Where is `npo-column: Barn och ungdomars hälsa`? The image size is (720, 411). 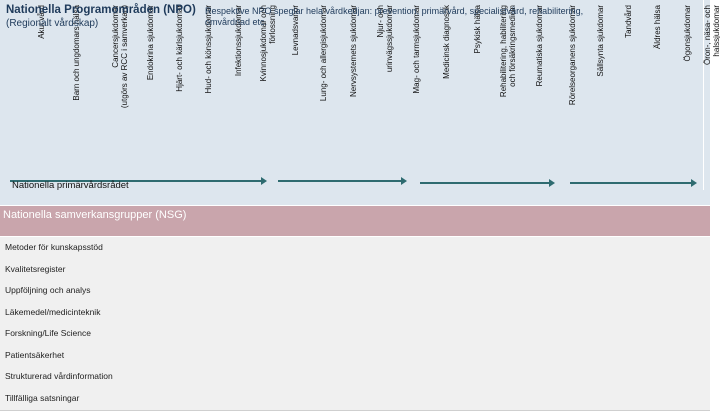 npo-column: Barn och ungdomars hälsa is located at coordinates (76, 95).